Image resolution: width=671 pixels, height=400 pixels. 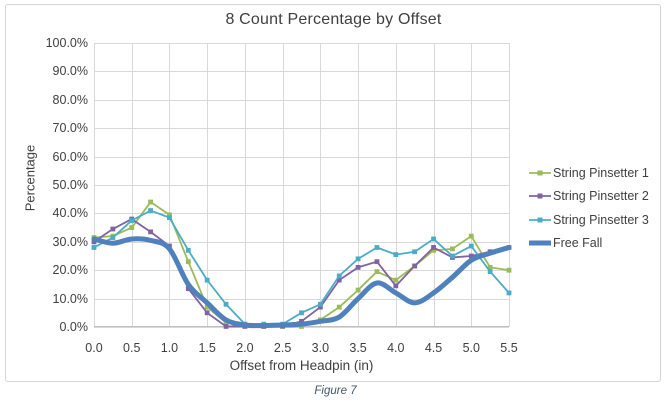 What do you see at coordinates (70, 270) in the screenshot?
I see `y-tick-label: 20.0%` at bounding box center [70, 270].